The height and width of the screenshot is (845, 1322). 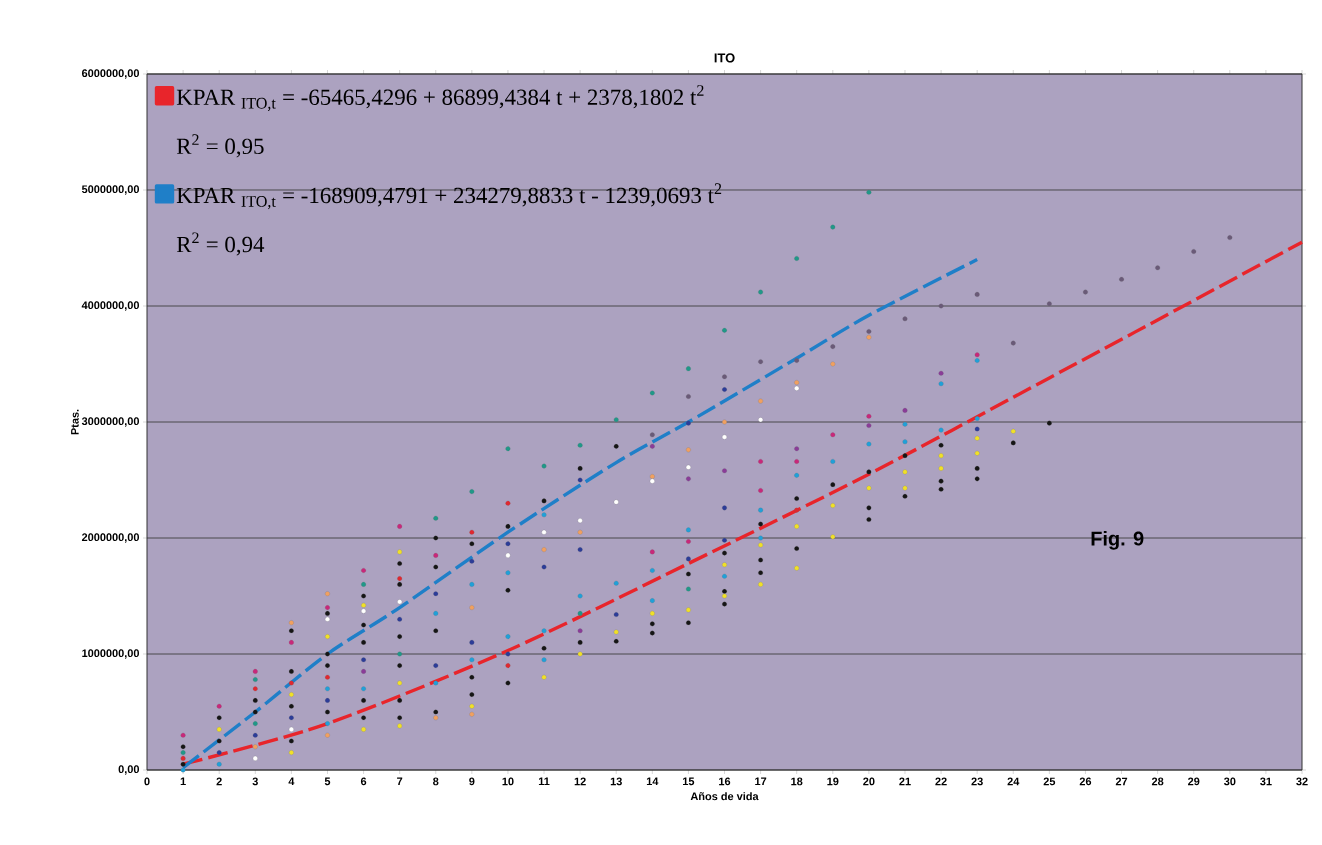 I want to click on x-tick-label: 17, so click(x=761, y=781).